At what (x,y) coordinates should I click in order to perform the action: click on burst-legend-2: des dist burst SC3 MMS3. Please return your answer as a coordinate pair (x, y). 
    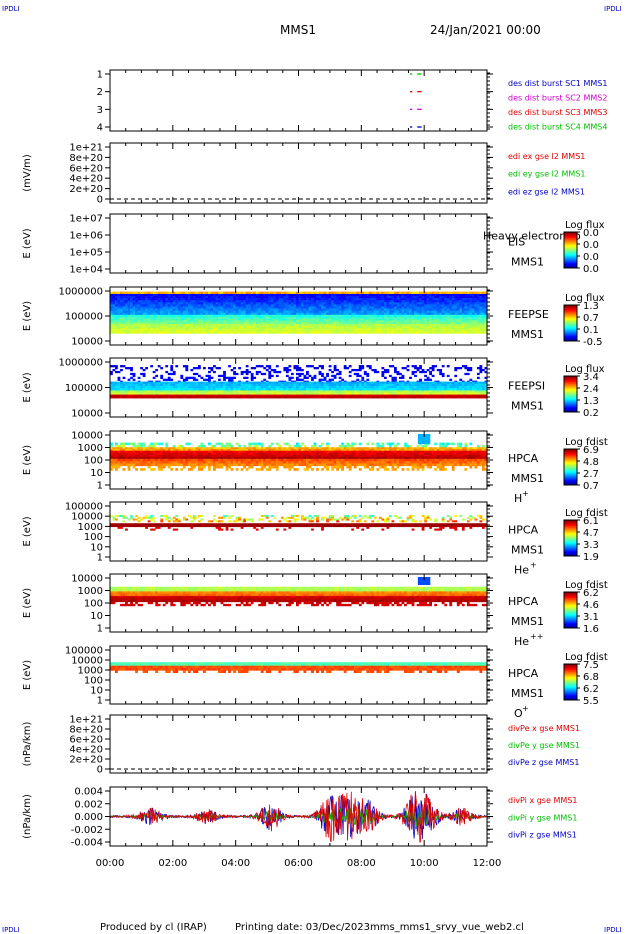
    Looking at the image, I should click on (557, 112).